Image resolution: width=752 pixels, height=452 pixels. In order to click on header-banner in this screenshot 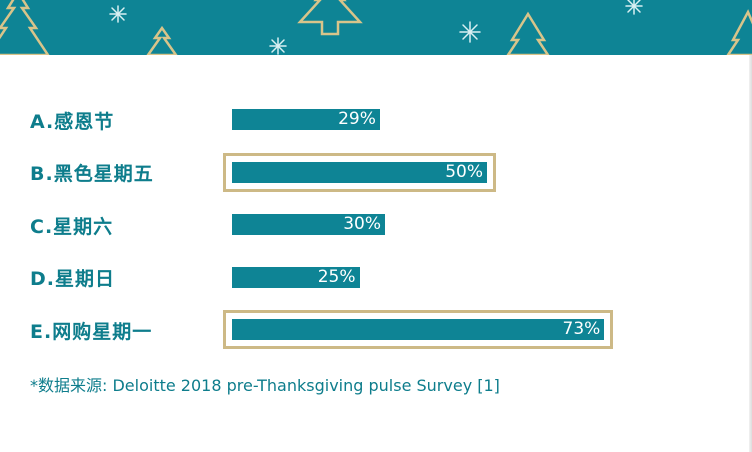, I will do `click(376, 27)`.